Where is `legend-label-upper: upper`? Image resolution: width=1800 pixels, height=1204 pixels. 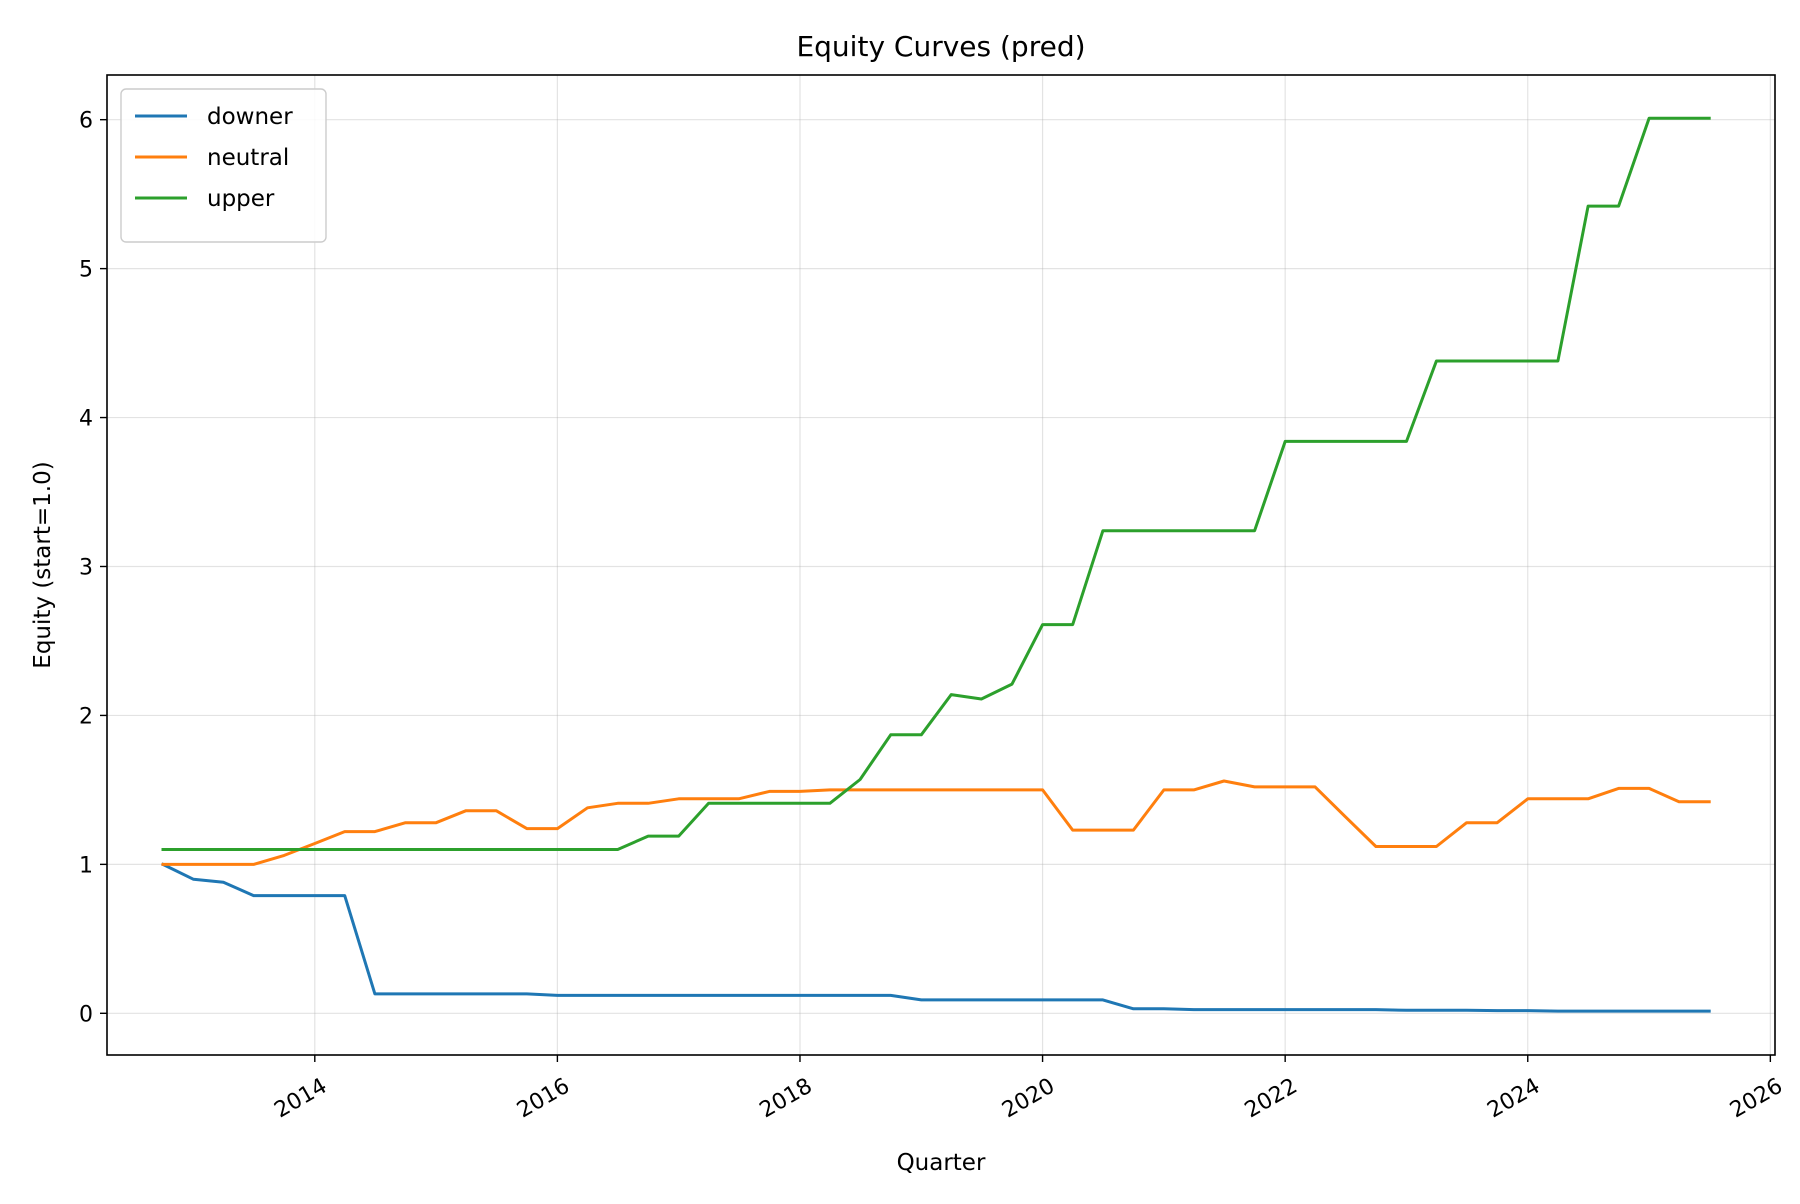
legend-label-upper: upper is located at coordinates (241, 199).